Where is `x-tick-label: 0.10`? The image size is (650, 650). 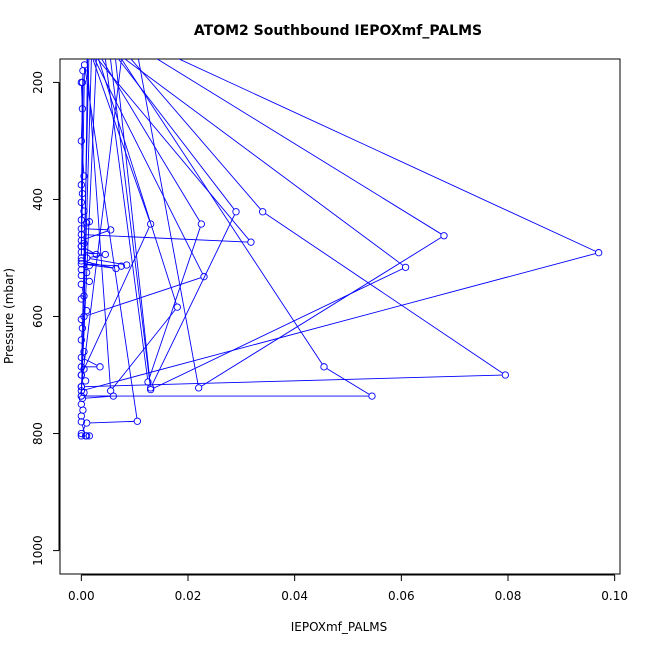 x-tick-label: 0.10 is located at coordinates (614, 596).